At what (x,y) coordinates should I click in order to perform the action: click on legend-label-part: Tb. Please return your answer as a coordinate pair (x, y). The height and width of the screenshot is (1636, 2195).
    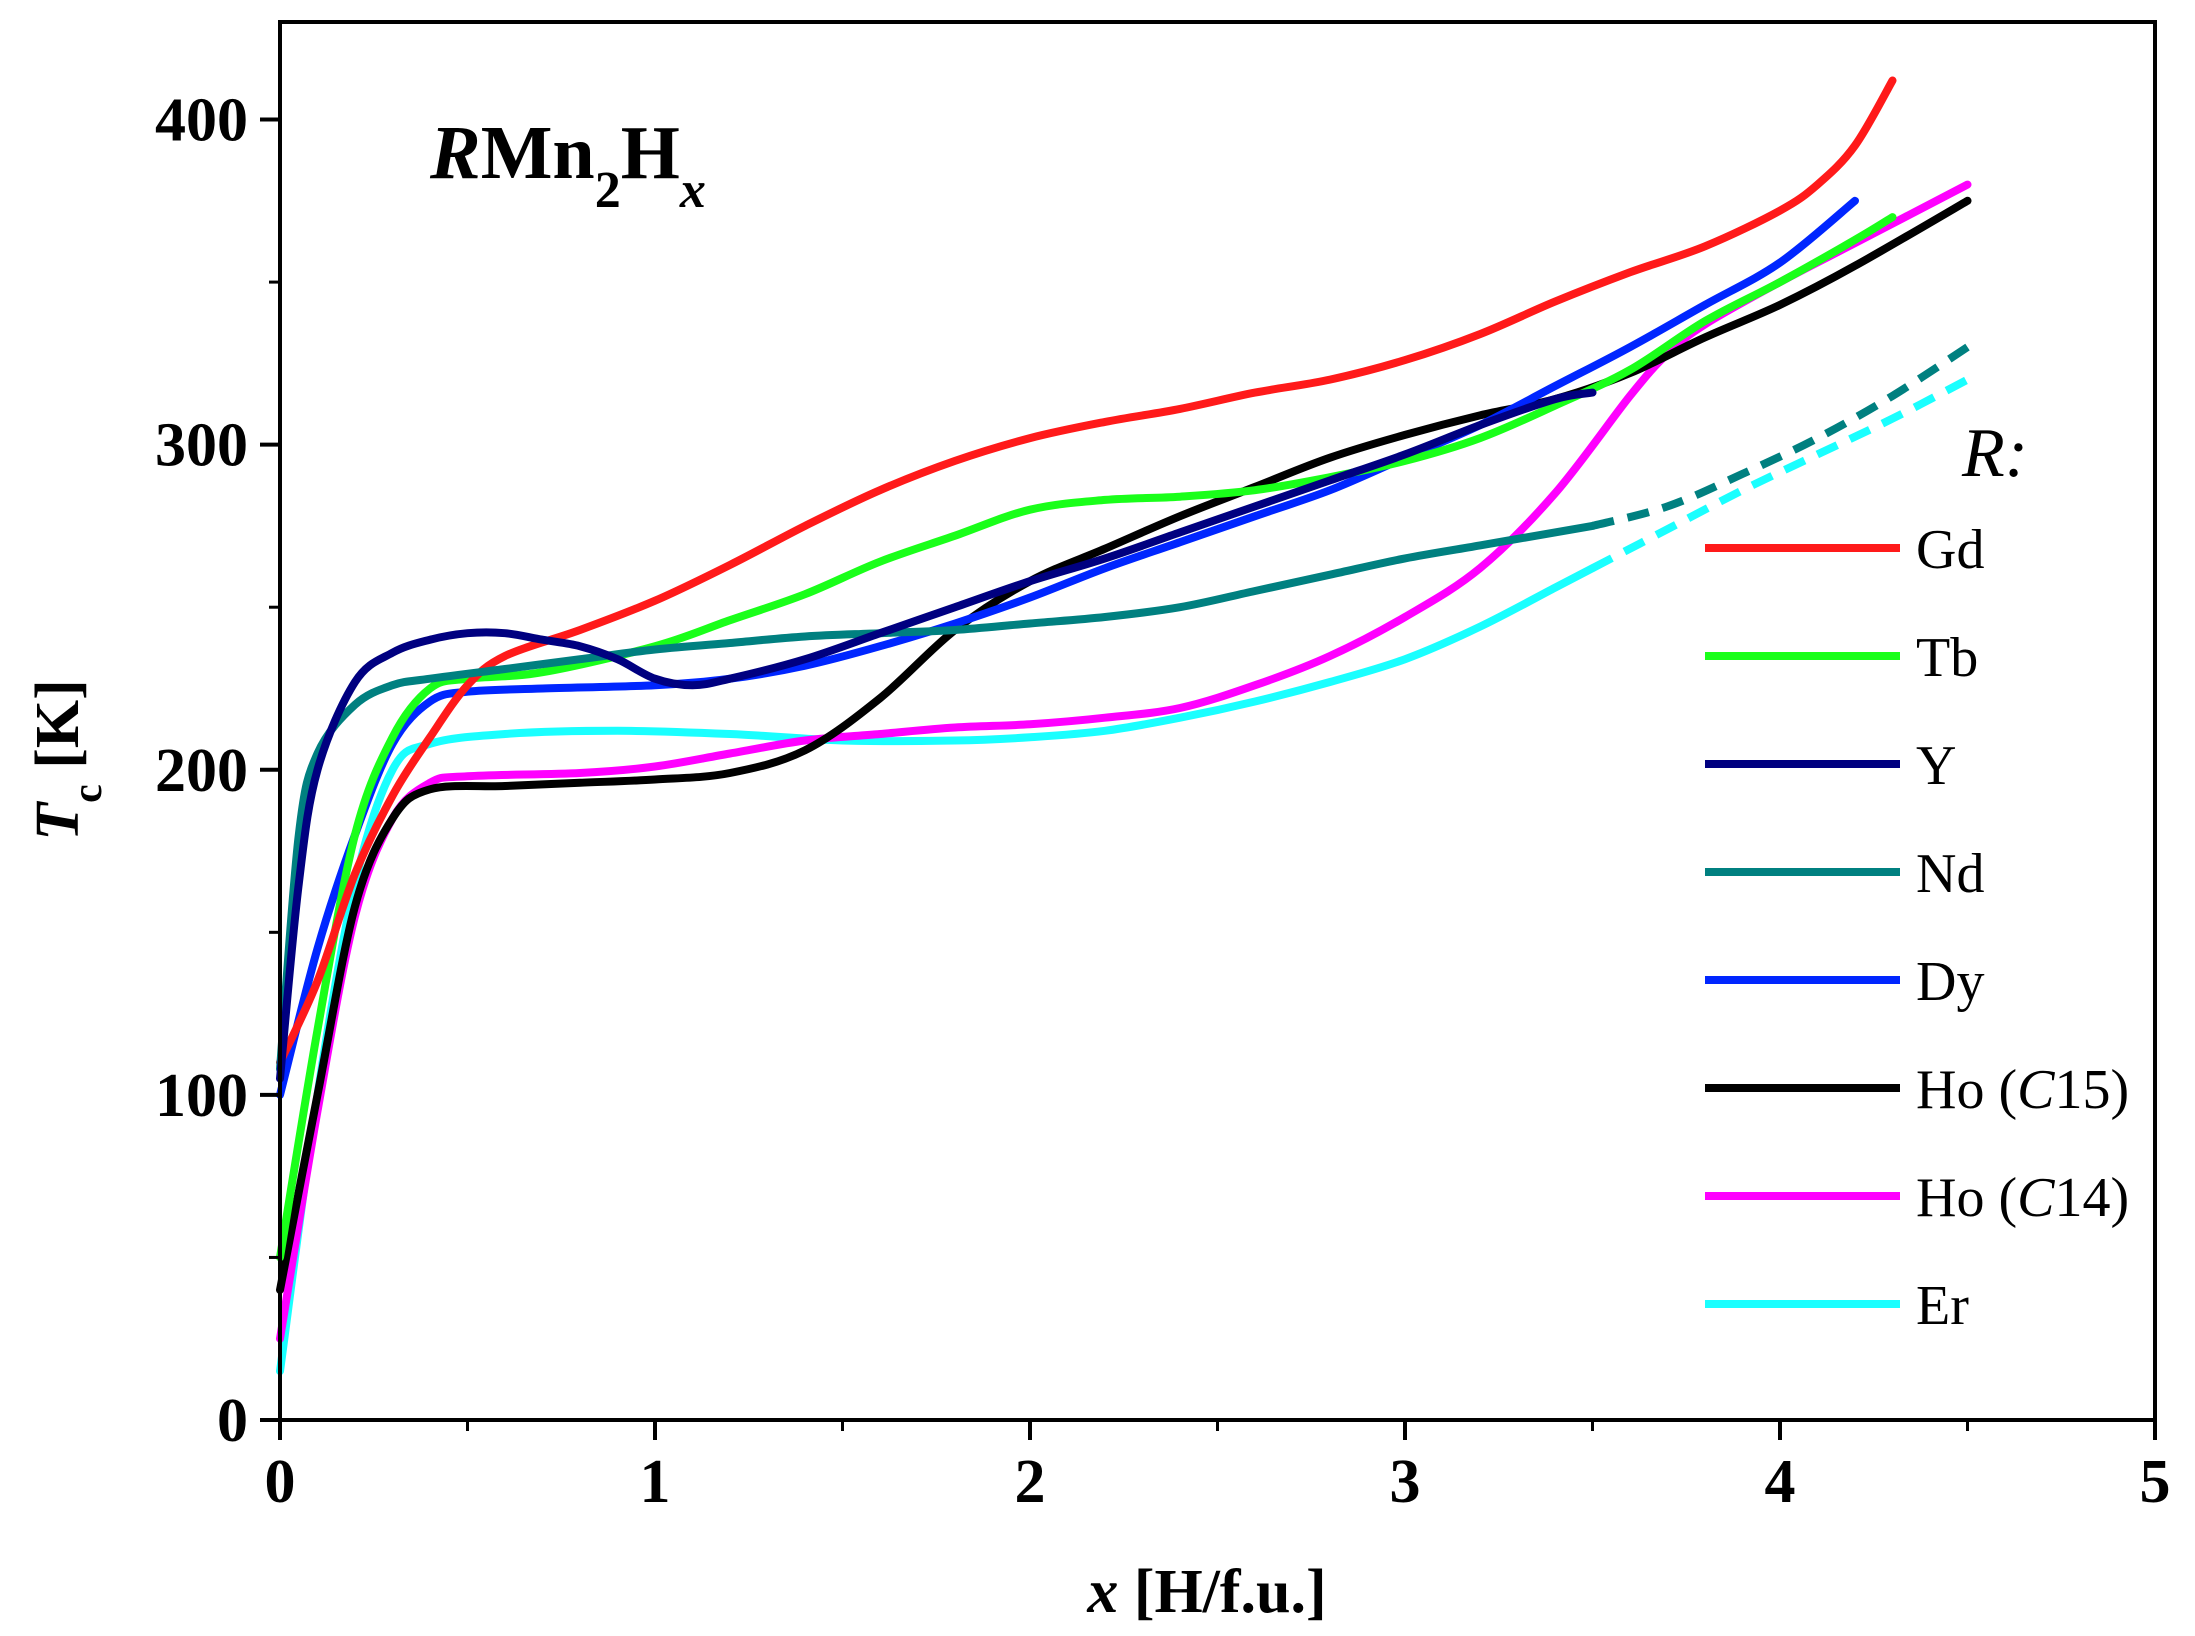
    Looking at the image, I should click on (1947, 658).